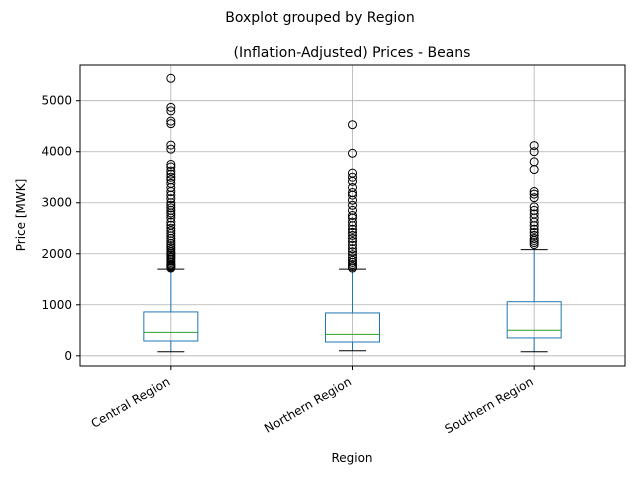 The width and height of the screenshot is (640, 480). Describe the element at coordinates (351, 458) in the screenshot. I see `x-axis-label: Region` at that location.